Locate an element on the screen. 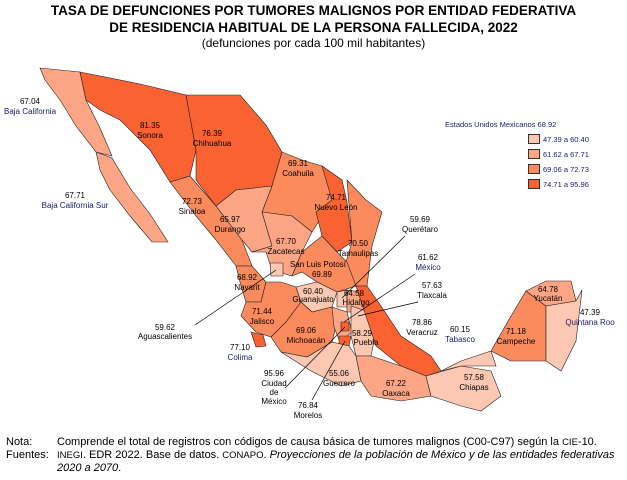  state-name-chihuahua: Chihuahua is located at coordinates (212, 143).